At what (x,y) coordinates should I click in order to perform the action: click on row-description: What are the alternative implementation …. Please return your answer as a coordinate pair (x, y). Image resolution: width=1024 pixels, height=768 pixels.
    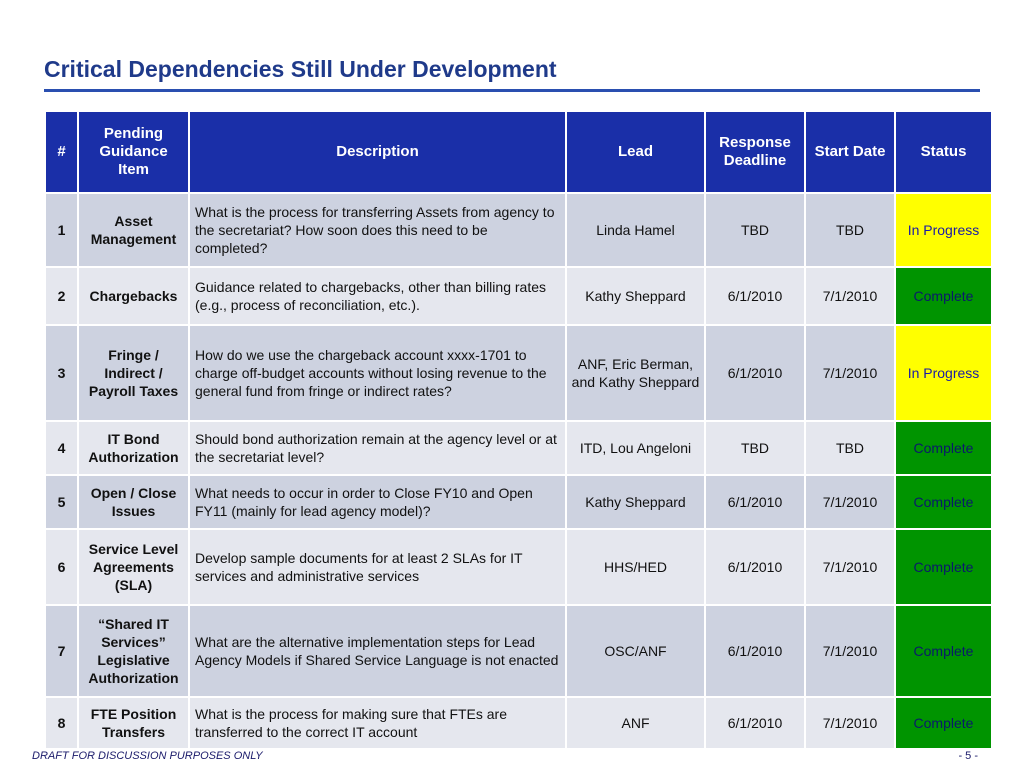
    Looking at the image, I should click on (377, 651).